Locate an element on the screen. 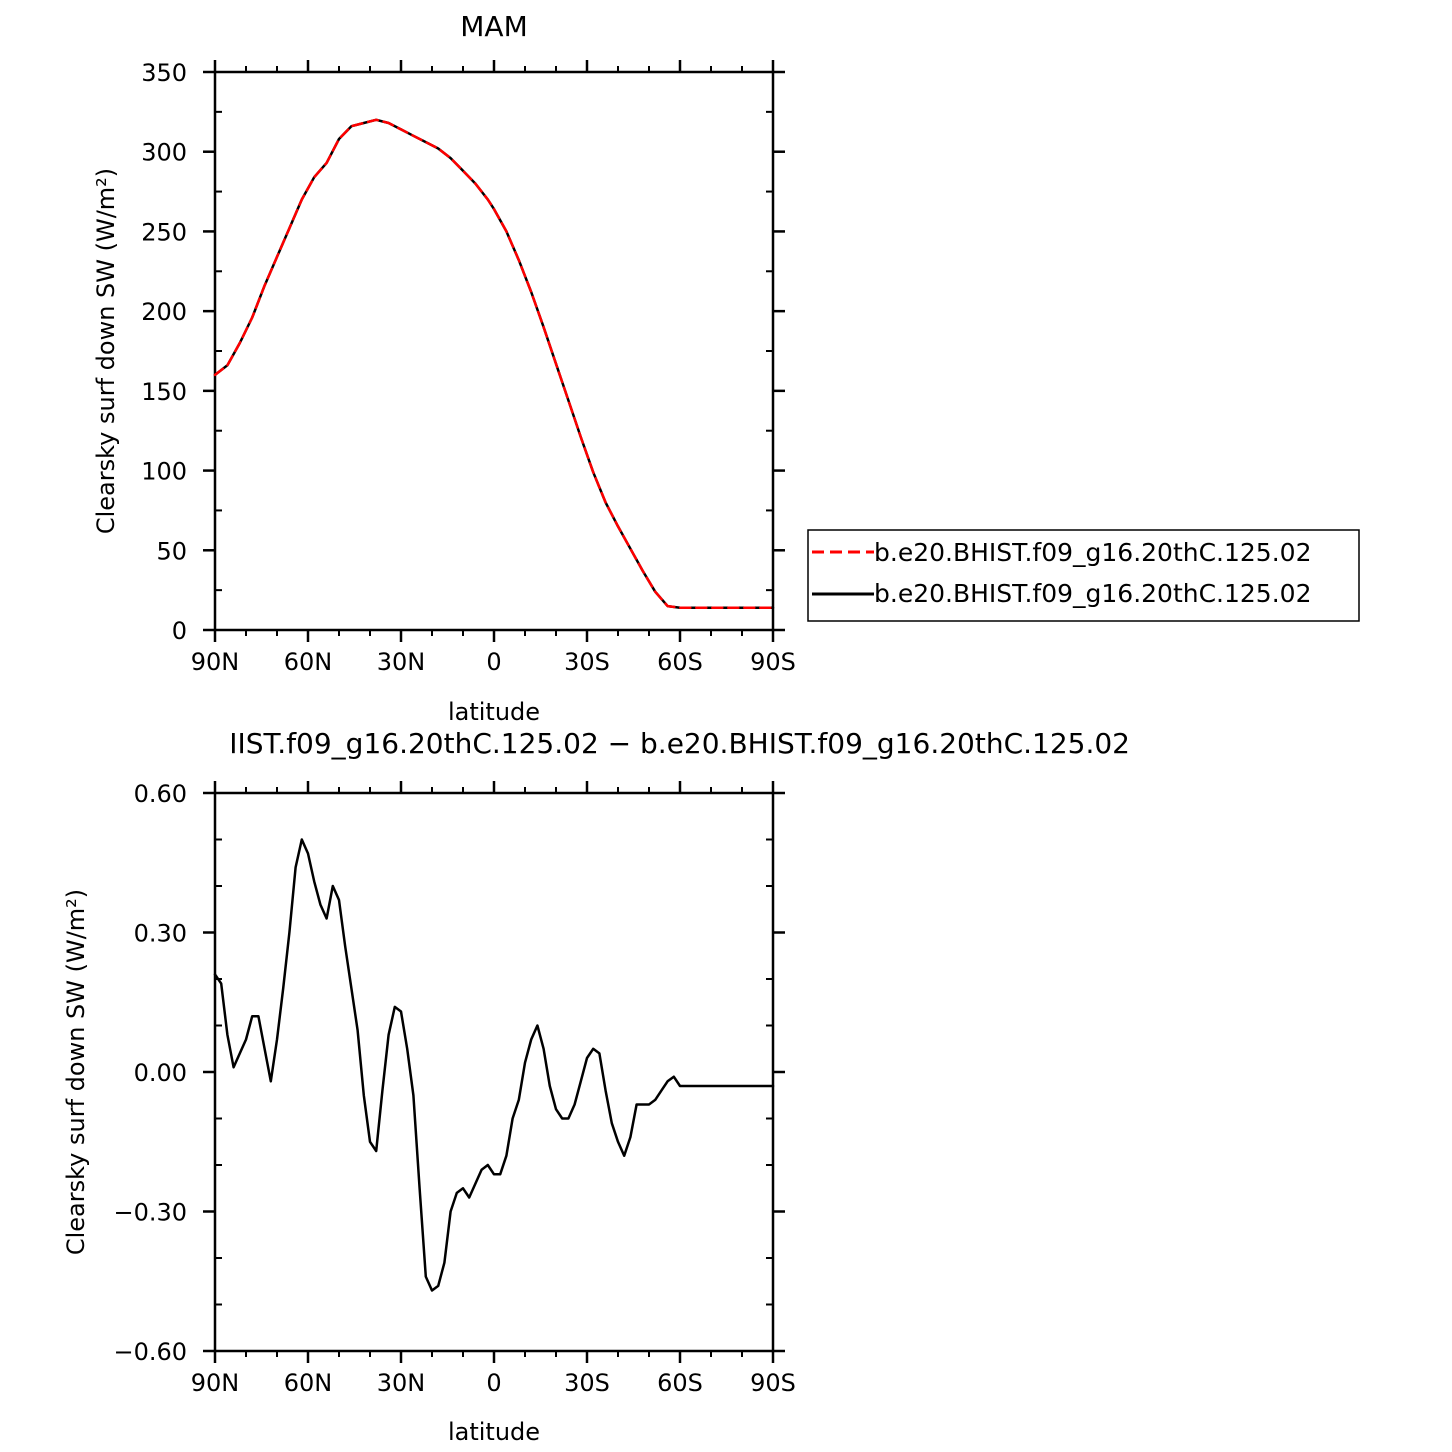  bottom-x-axis-title: latitude is located at coordinates (494, 1432).